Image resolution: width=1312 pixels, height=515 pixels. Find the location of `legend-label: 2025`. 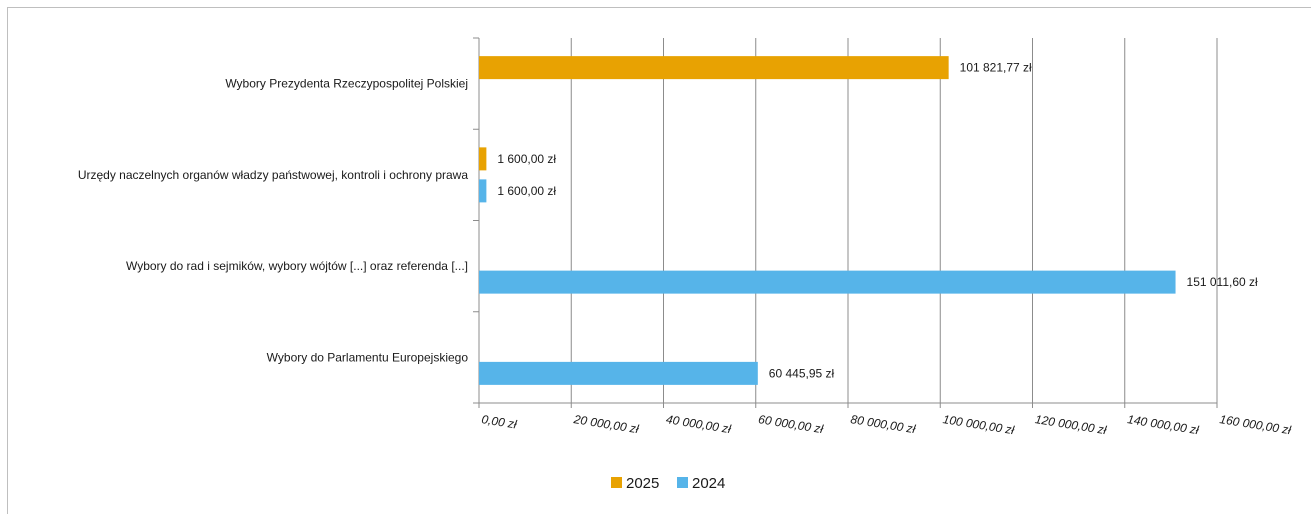

legend-label: 2025 is located at coordinates (642, 483).